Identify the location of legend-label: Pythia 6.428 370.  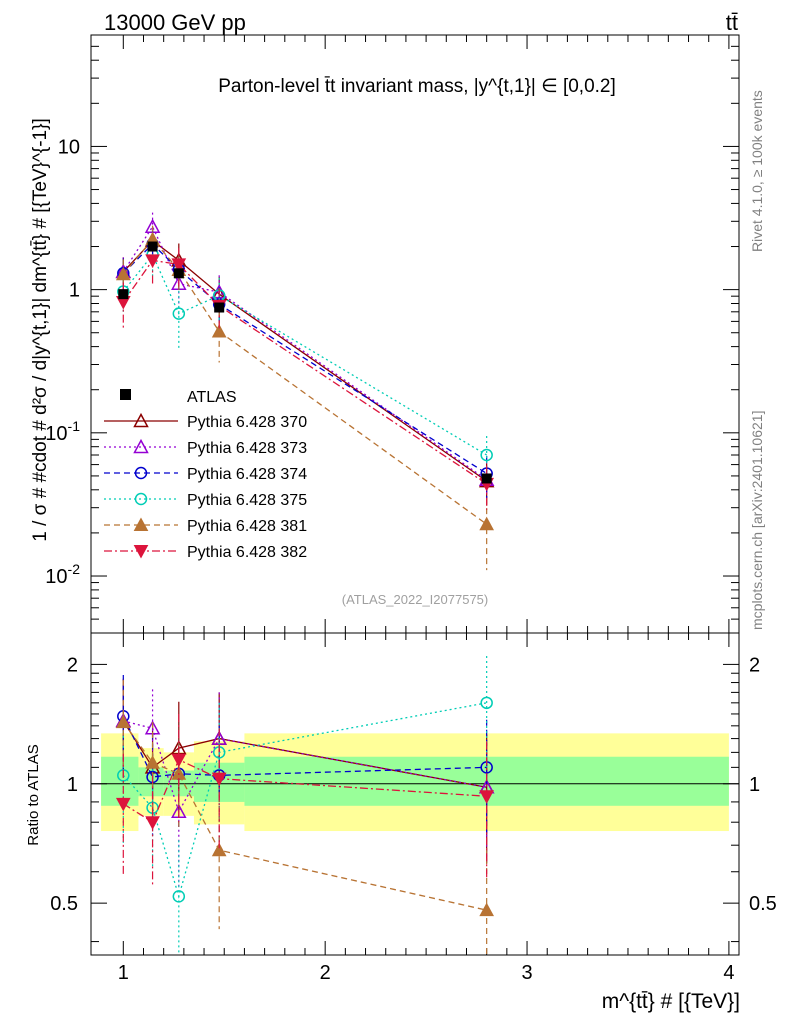
(247, 422).